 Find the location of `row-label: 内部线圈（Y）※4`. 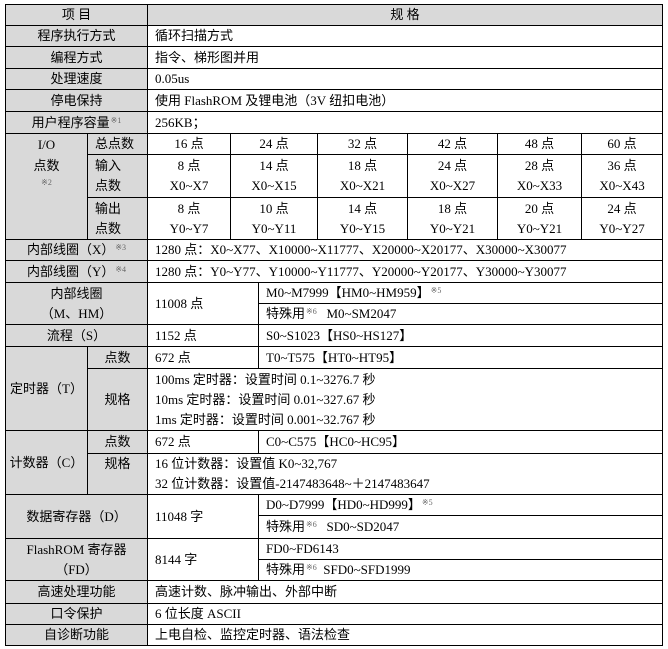

row-label: 内部线圈（Y）※4 is located at coordinates (76, 271).